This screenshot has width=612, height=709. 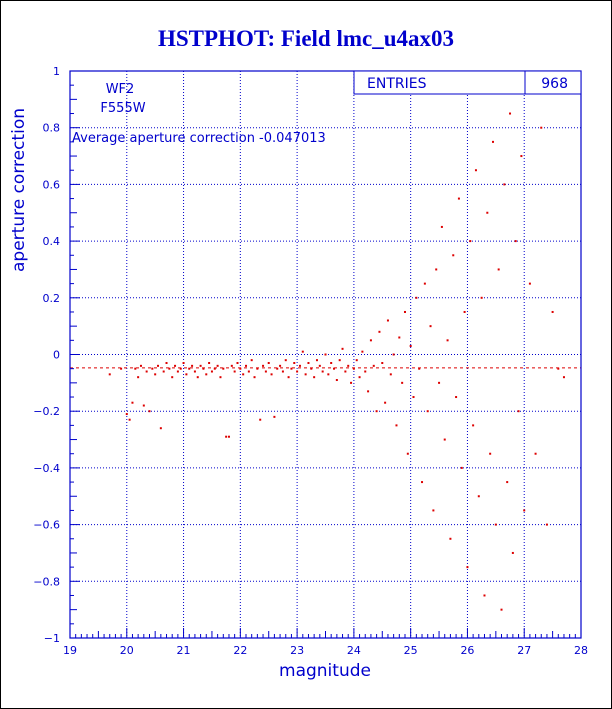 I want to click on y-tick-label: 0.8, so click(x=52, y=128).